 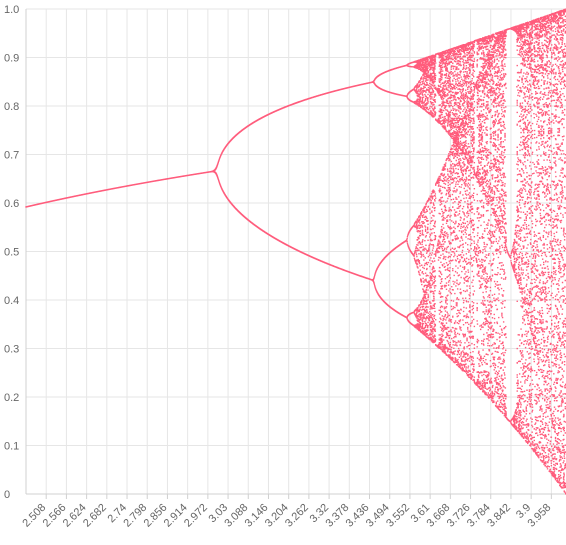 What do you see at coordinates (11, 301) in the screenshot?
I see `y-tick-label: 0.4` at bounding box center [11, 301].